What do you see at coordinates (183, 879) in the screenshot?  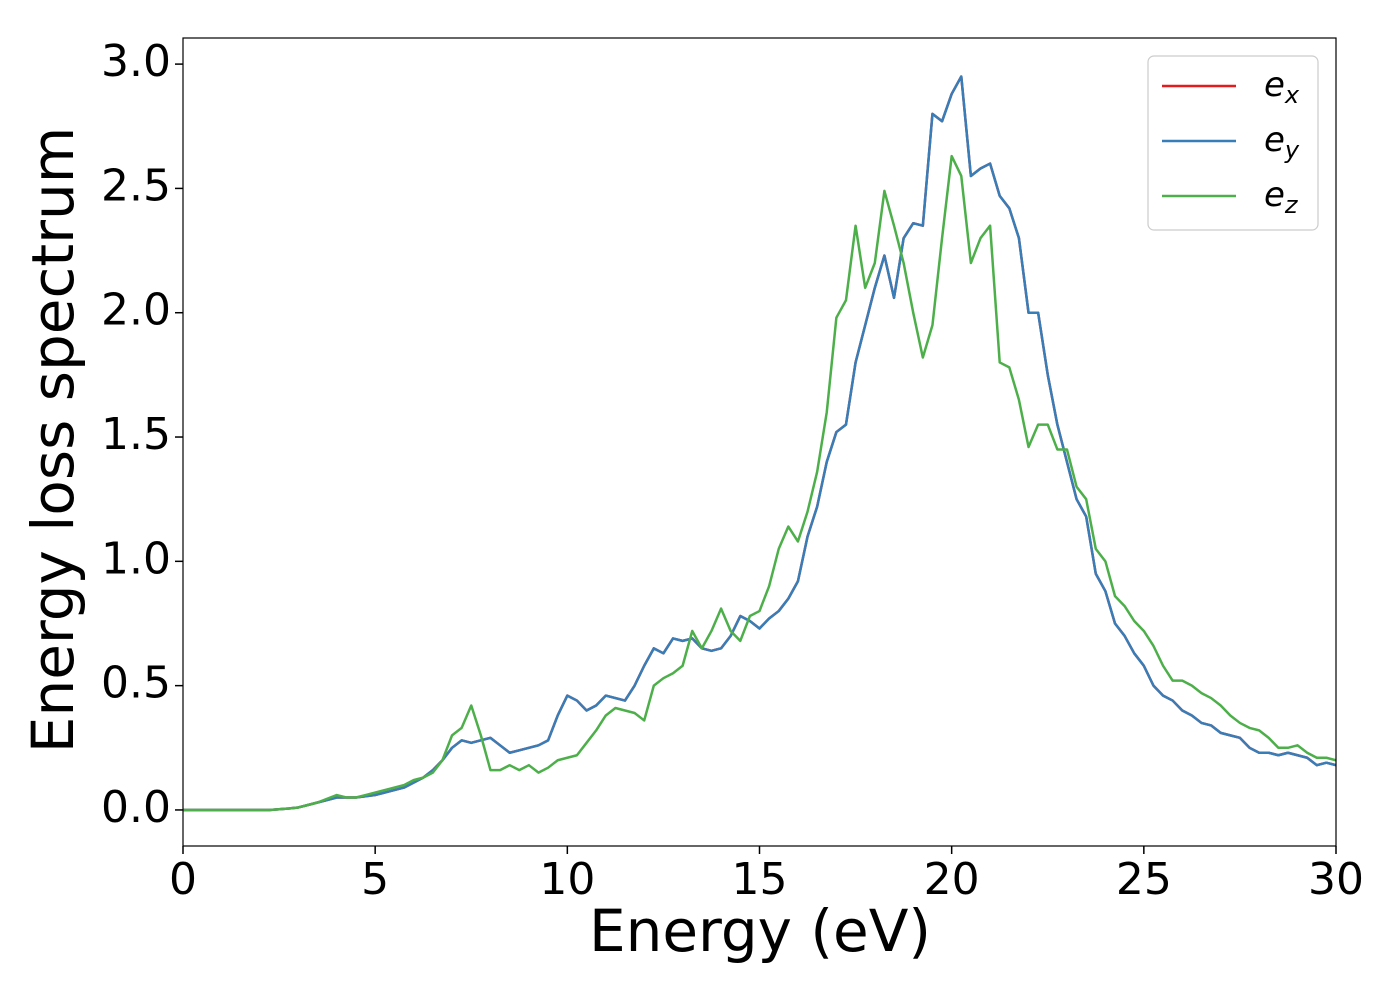 I see `x-tick-label: 0` at bounding box center [183, 879].